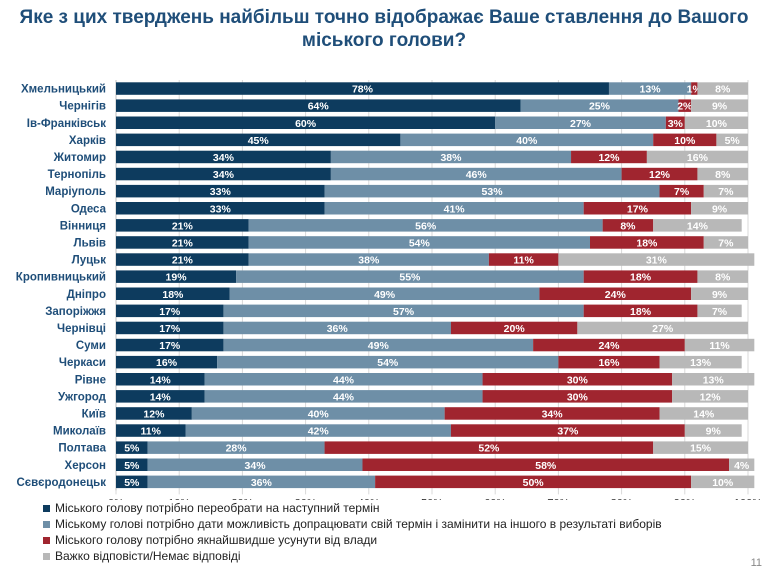 The width and height of the screenshot is (768, 569). I want to click on category-label: Черкаси, so click(82, 363).